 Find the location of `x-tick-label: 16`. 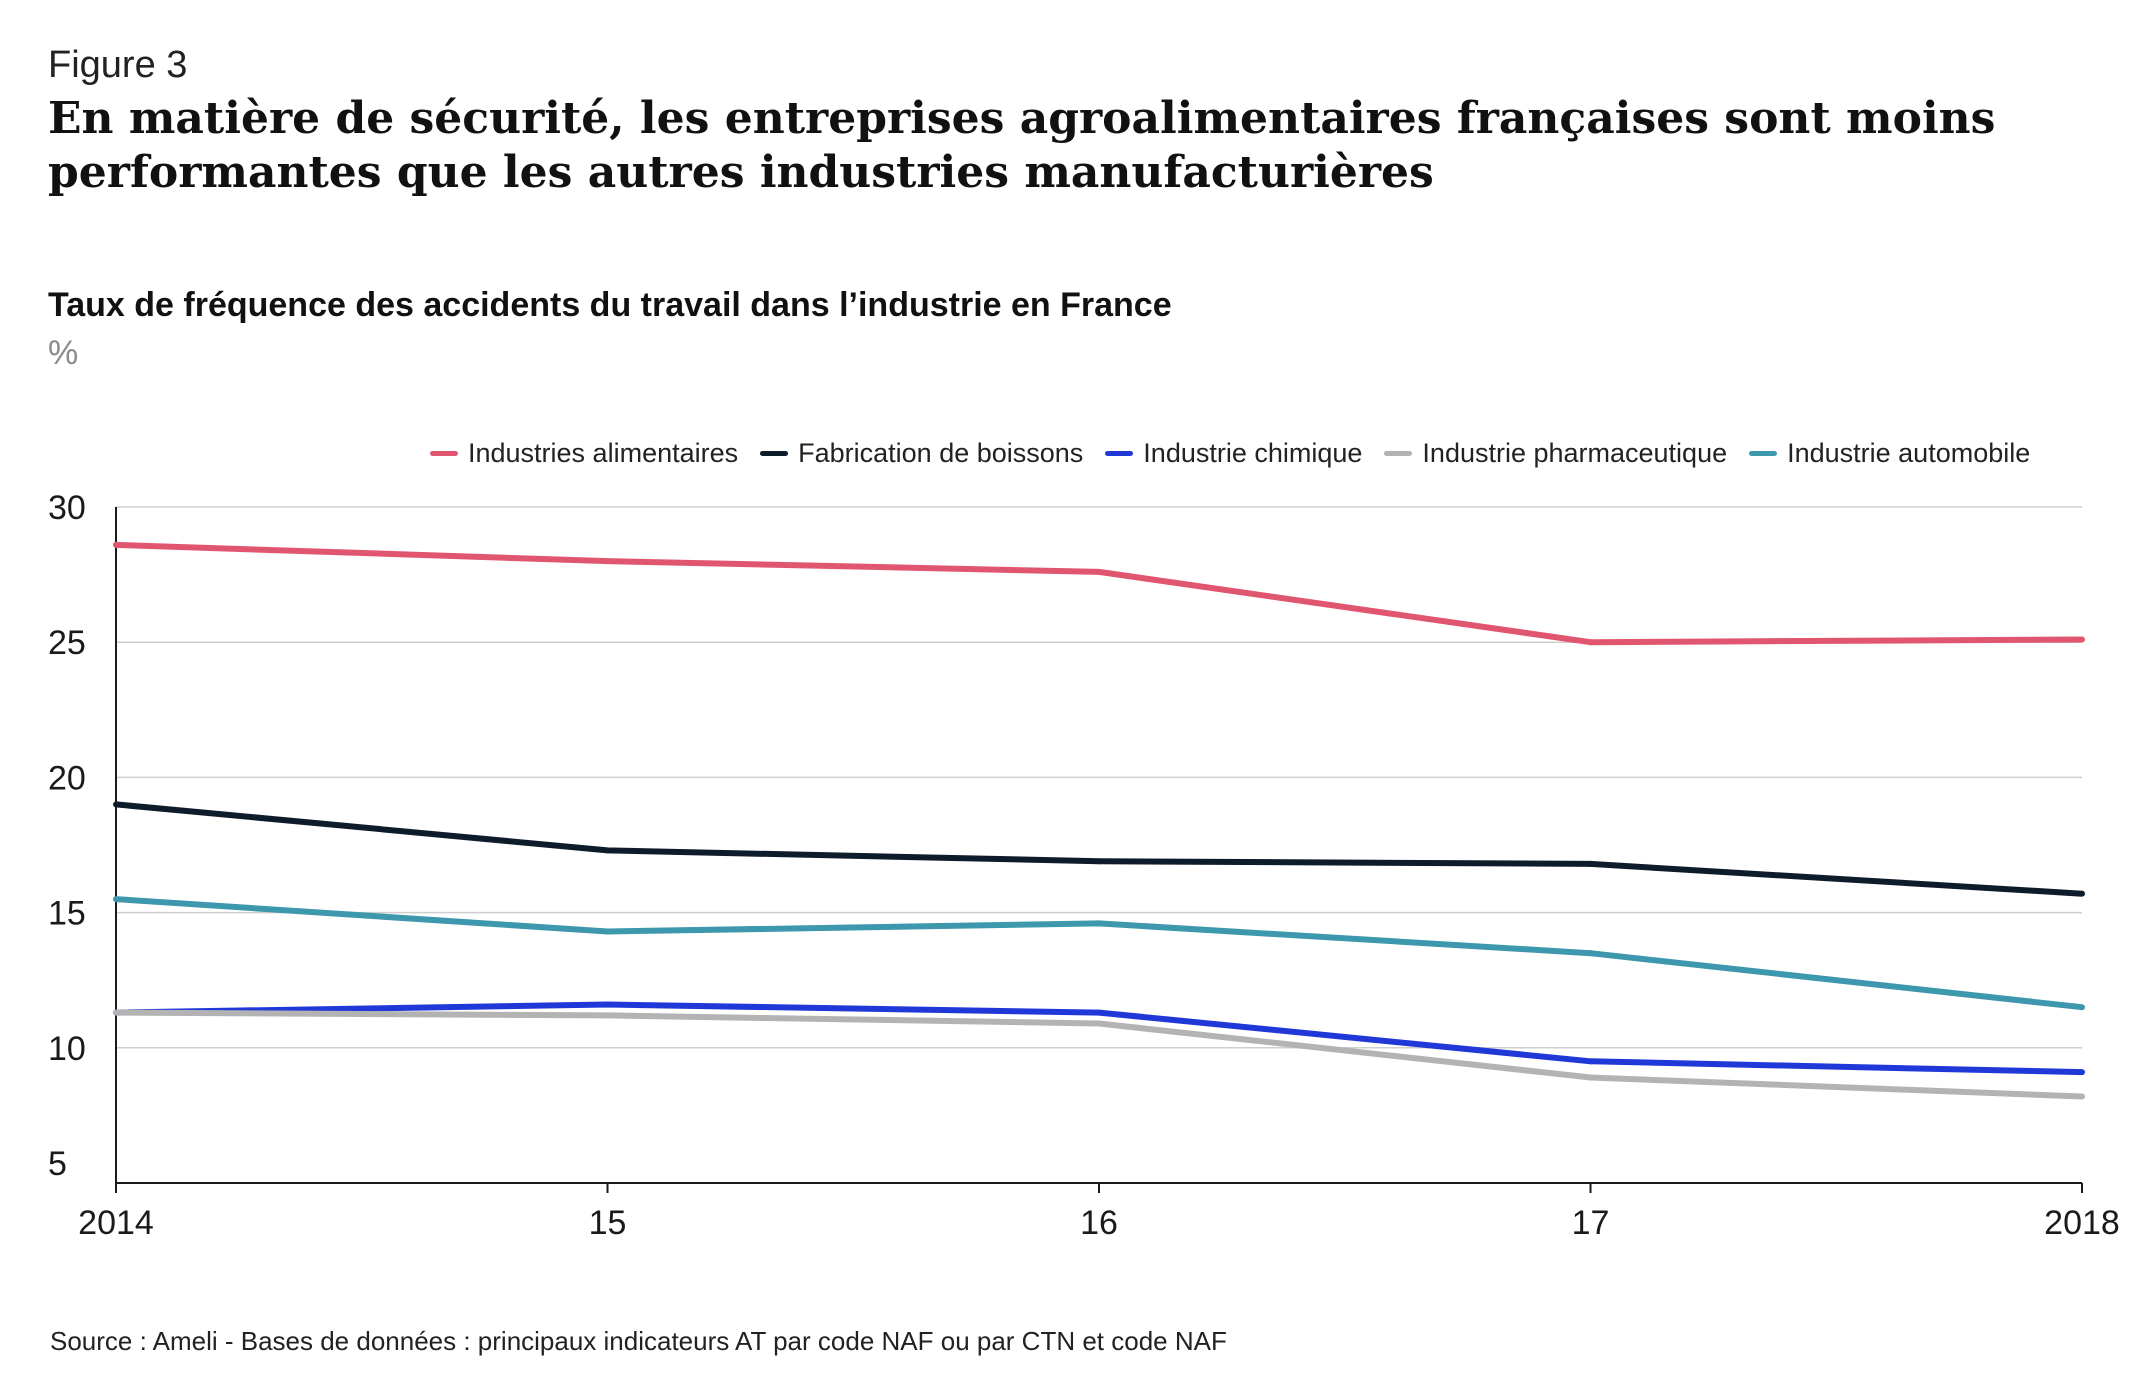

x-tick-label: 16 is located at coordinates (1099, 1223).